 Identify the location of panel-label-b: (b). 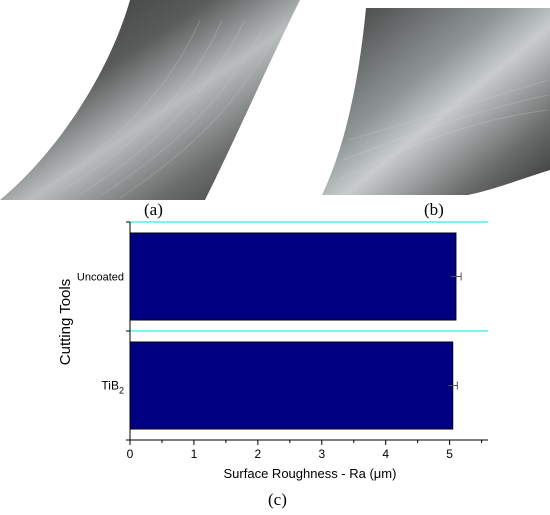
(434, 209).